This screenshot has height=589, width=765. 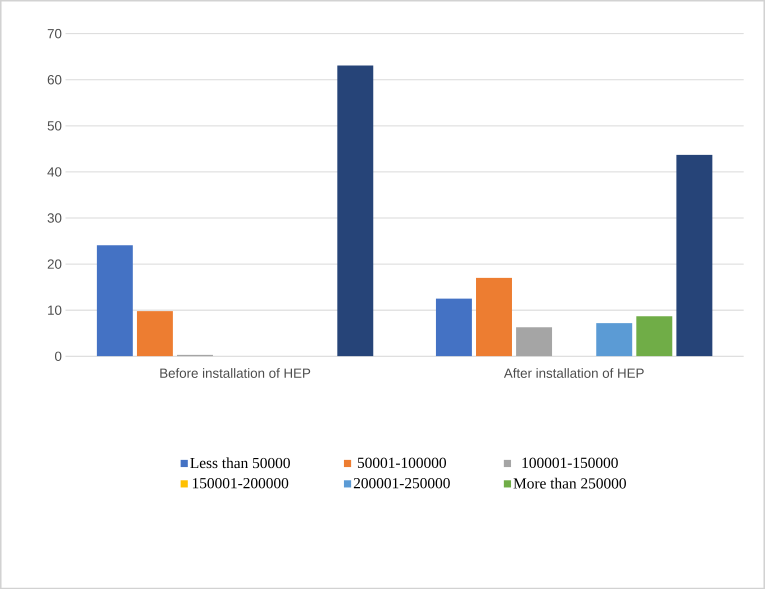 What do you see at coordinates (240, 483) in the screenshot?
I see `legend-label: 150001-200000` at bounding box center [240, 483].